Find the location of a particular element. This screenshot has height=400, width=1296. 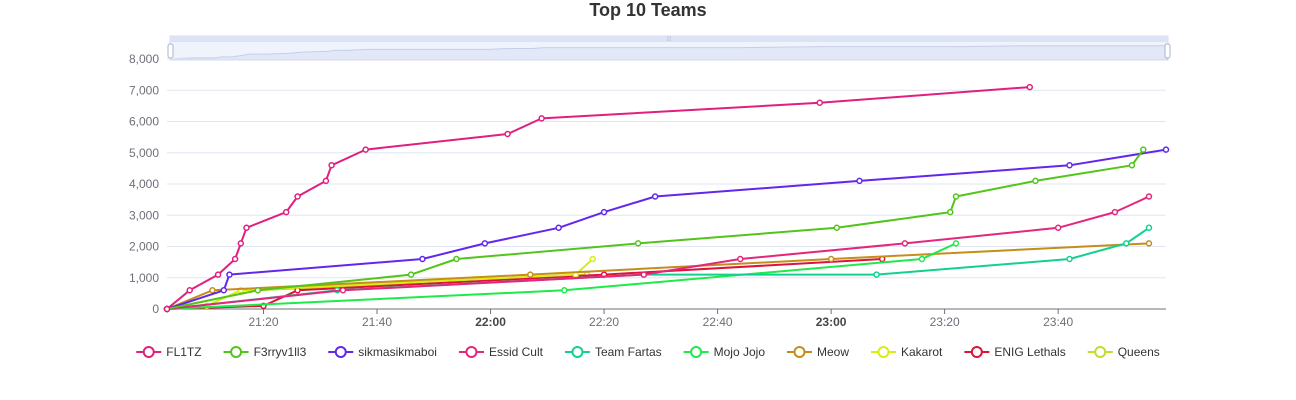

legend-item: Kakarot is located at coordinates (907, 352).